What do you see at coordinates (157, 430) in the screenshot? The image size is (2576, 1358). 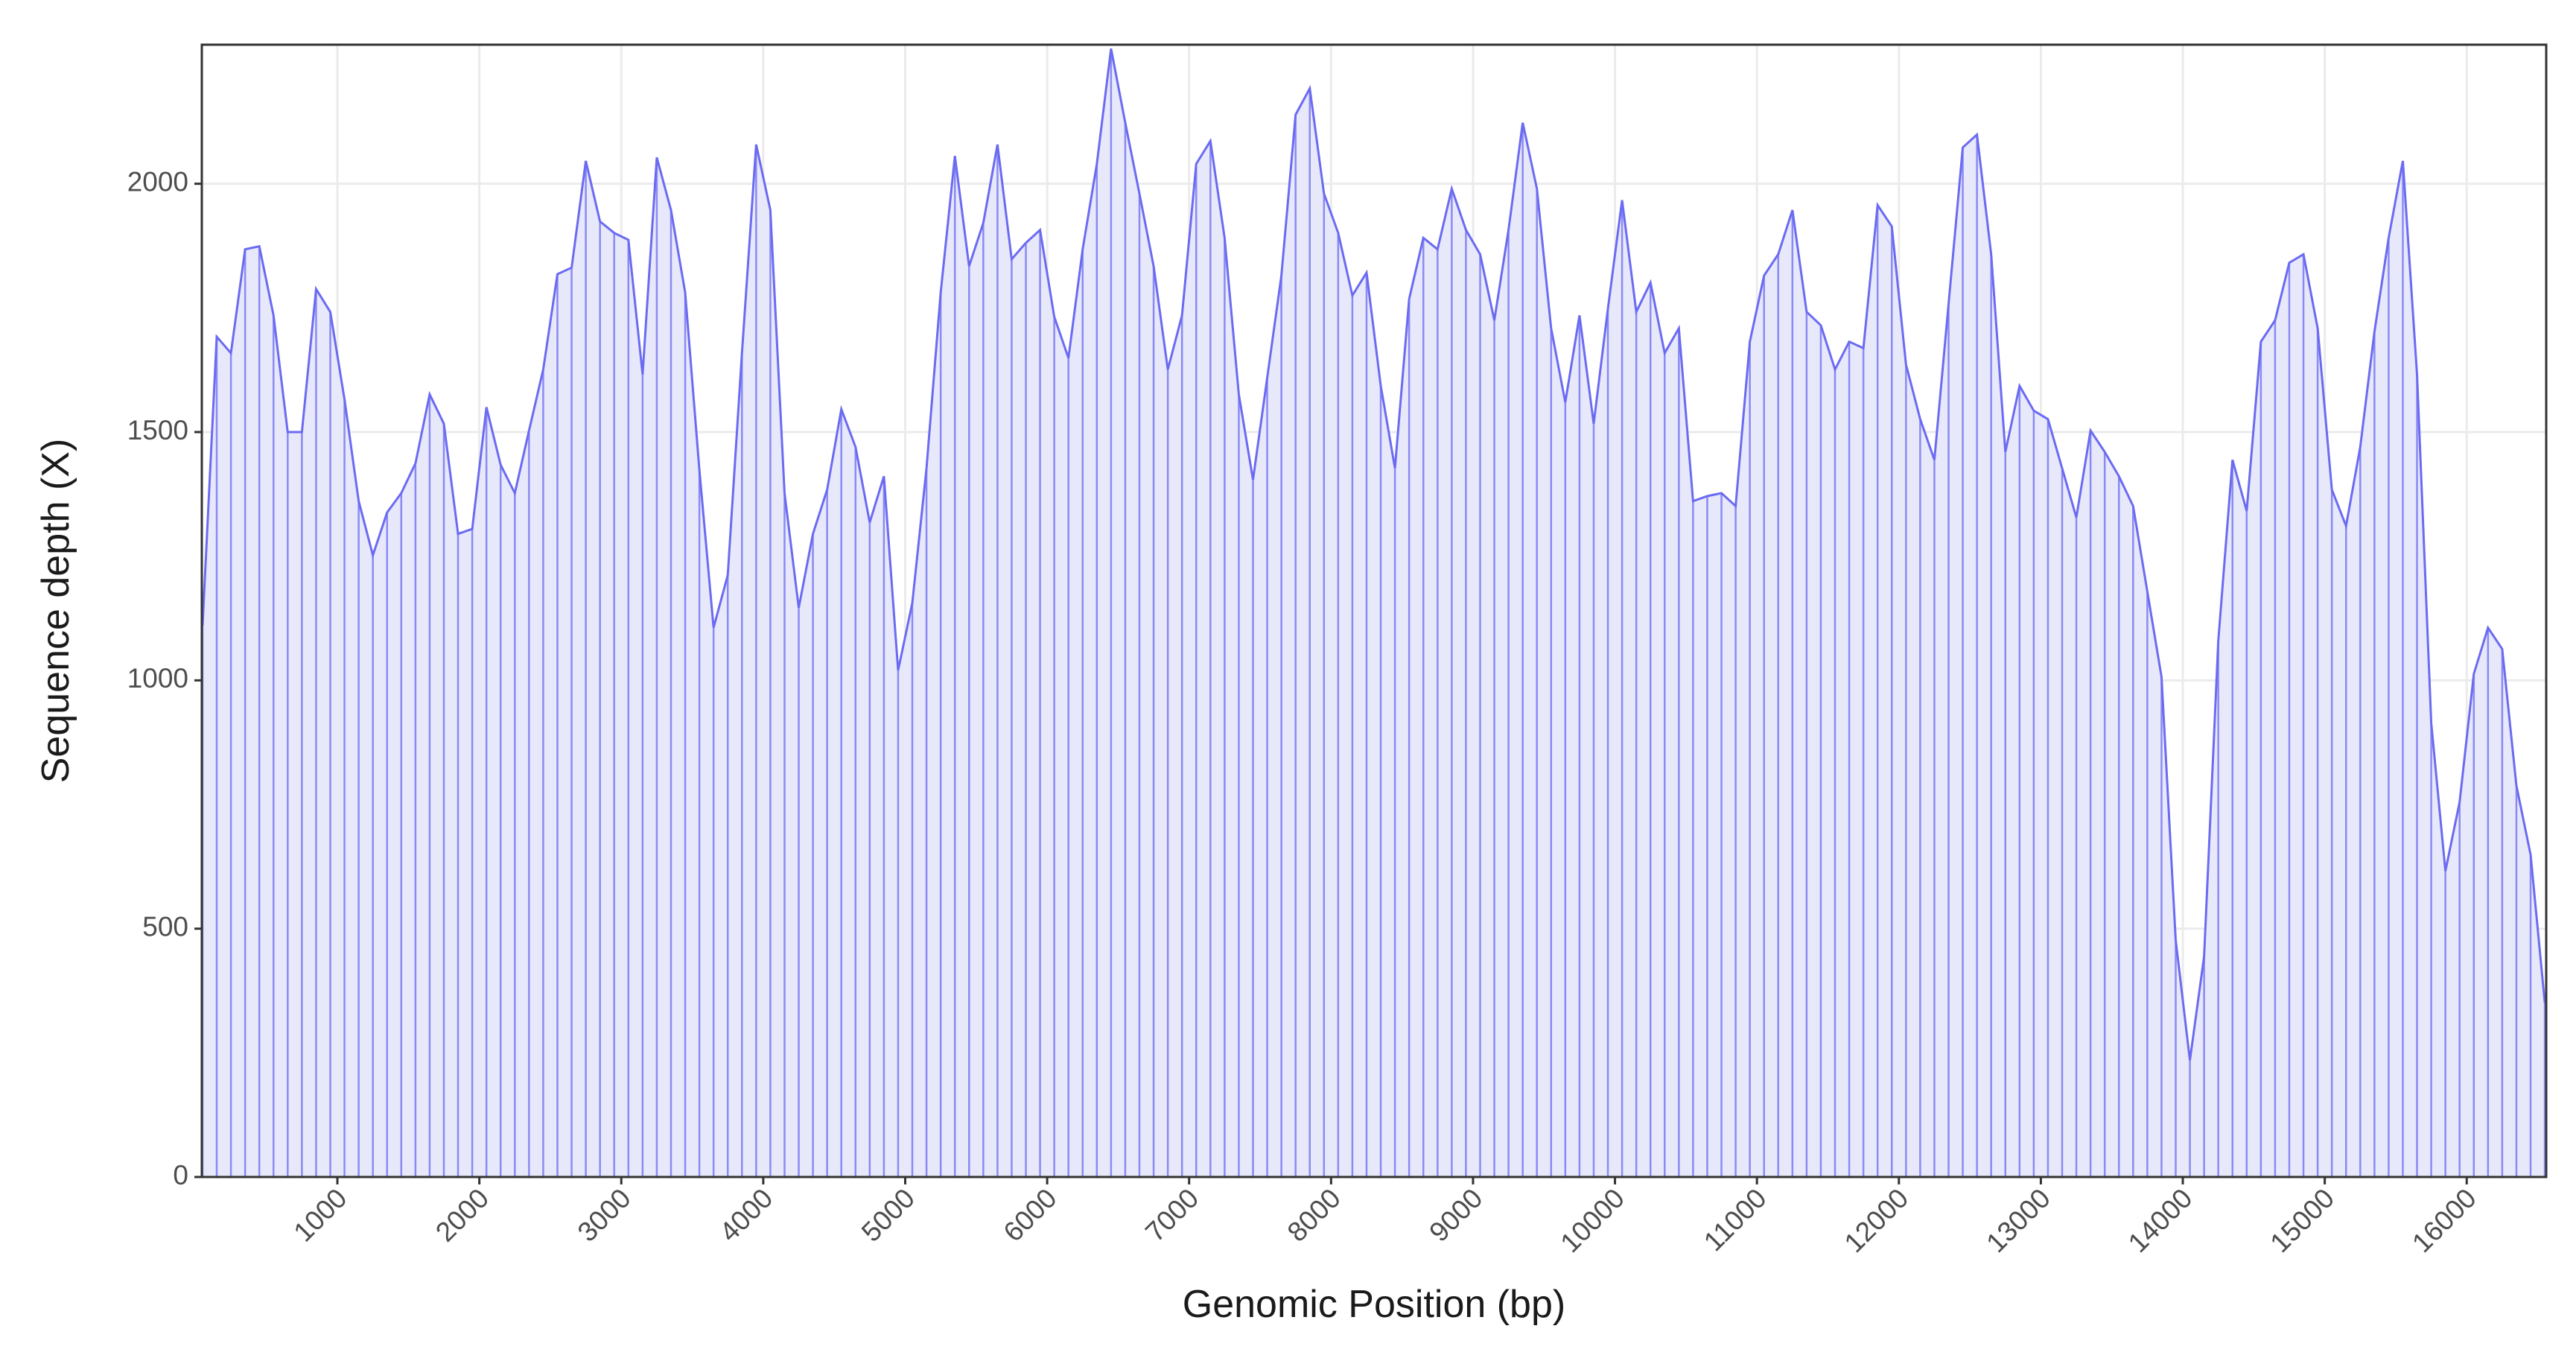 I see `y-tick-label: 1500` at bounding box center [157, 430].